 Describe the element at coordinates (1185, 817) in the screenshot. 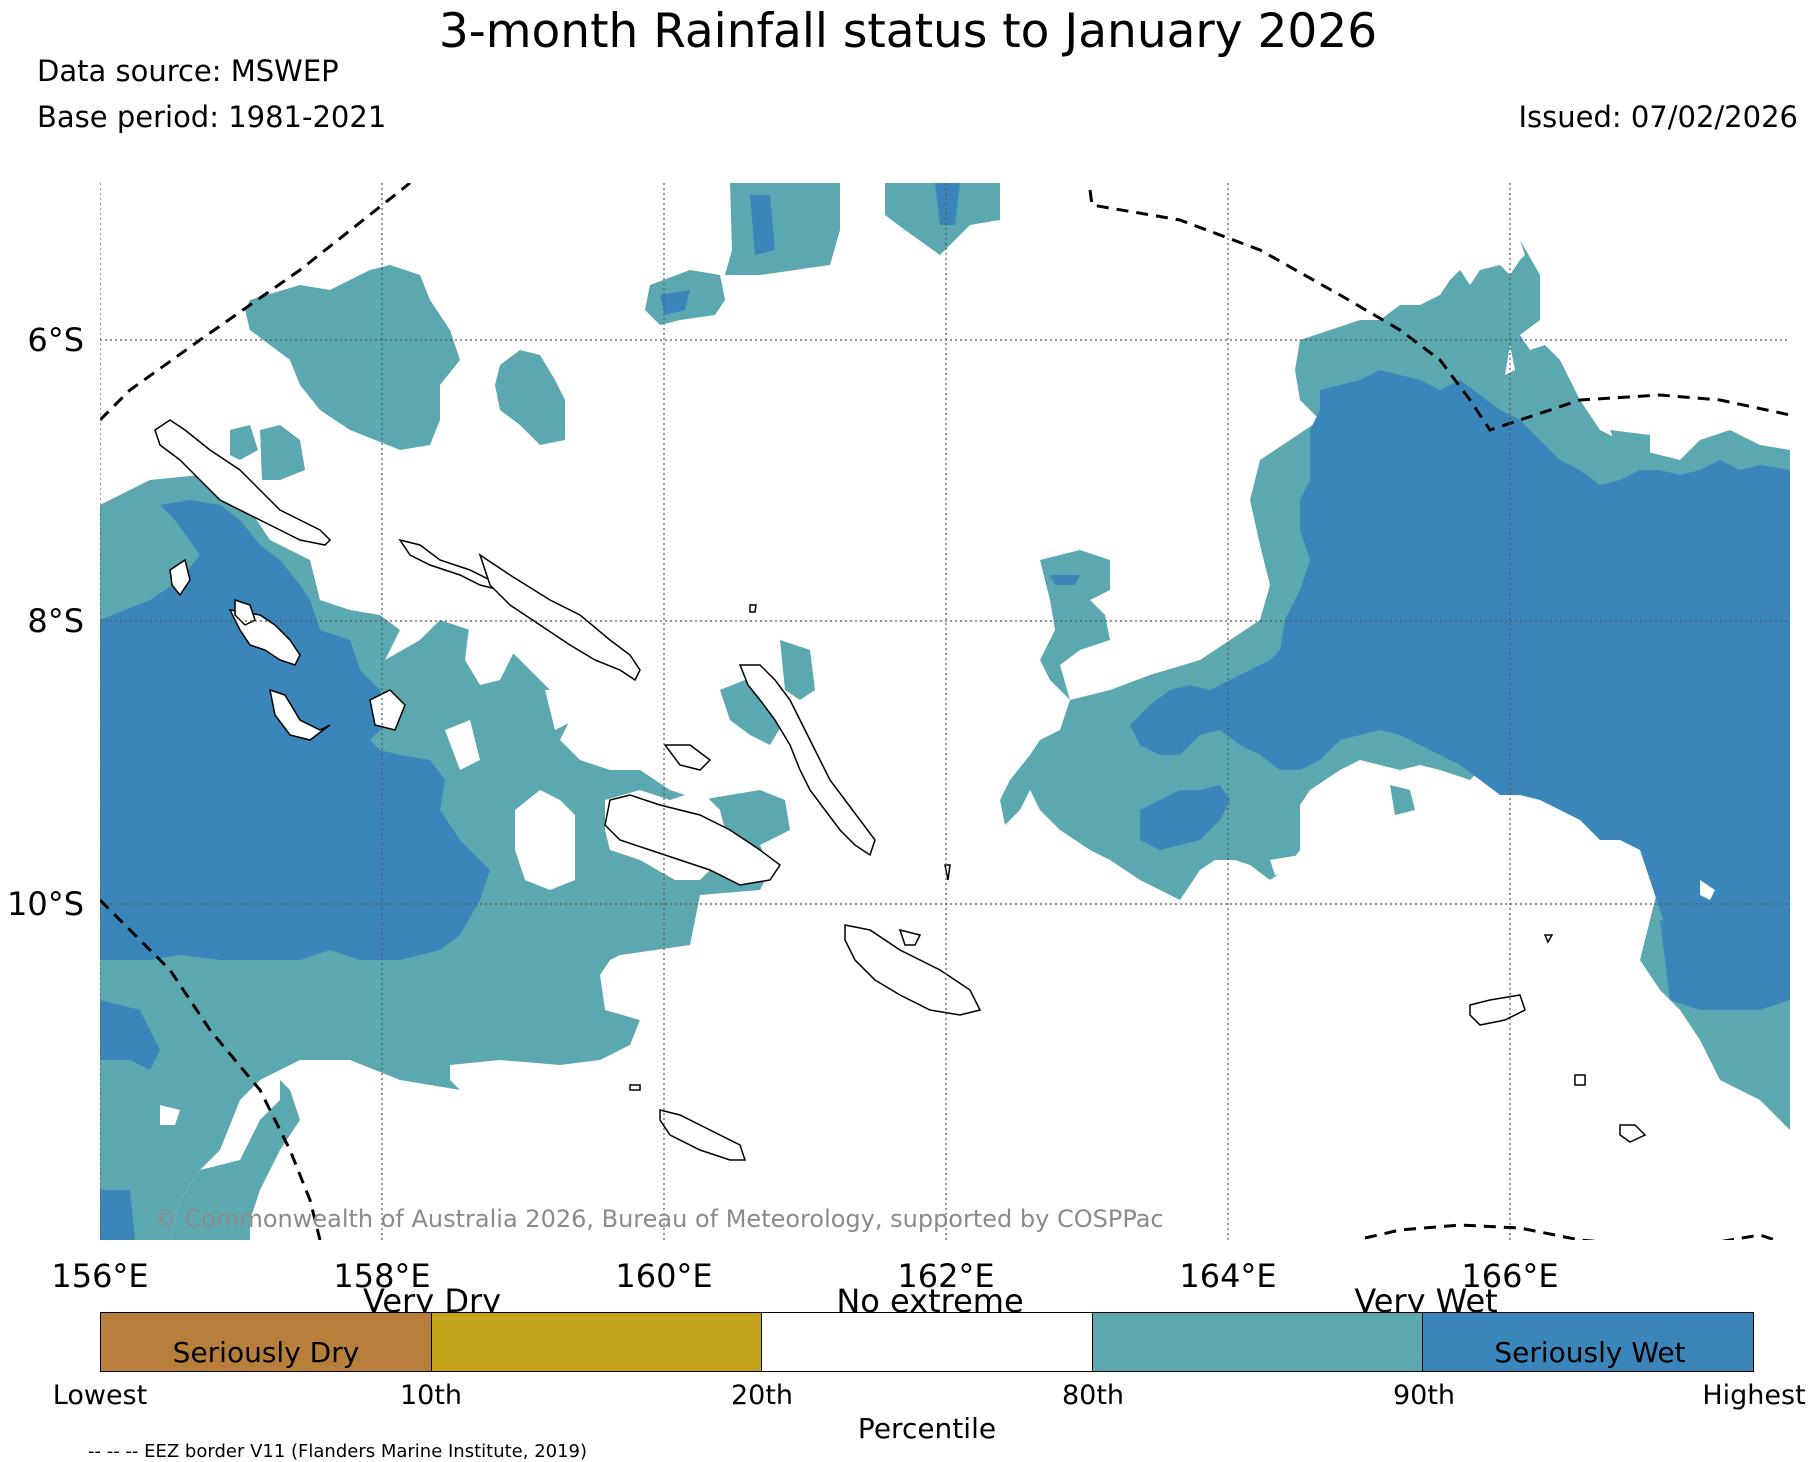

I see `seriously-wet-east-lower` at that location.